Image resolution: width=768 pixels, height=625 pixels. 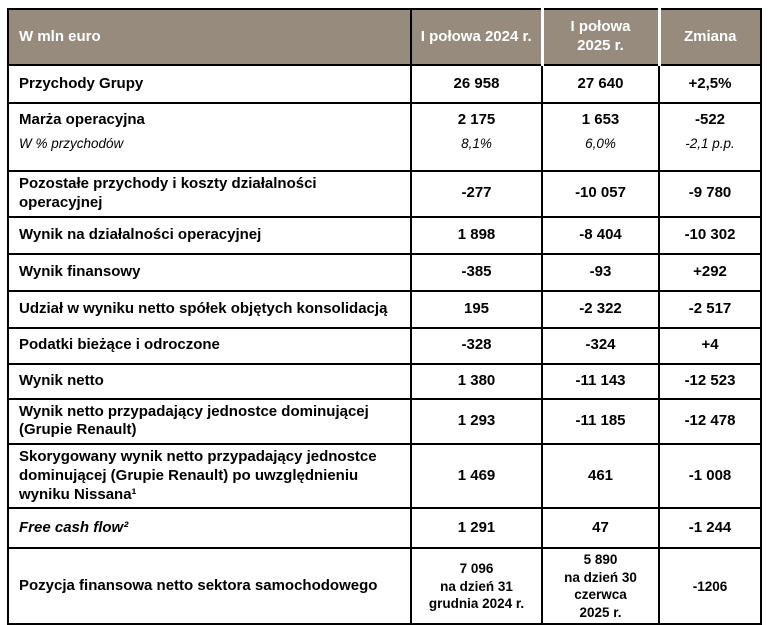 I want to click on value-change: -1 008, so click(x=710, y=476).